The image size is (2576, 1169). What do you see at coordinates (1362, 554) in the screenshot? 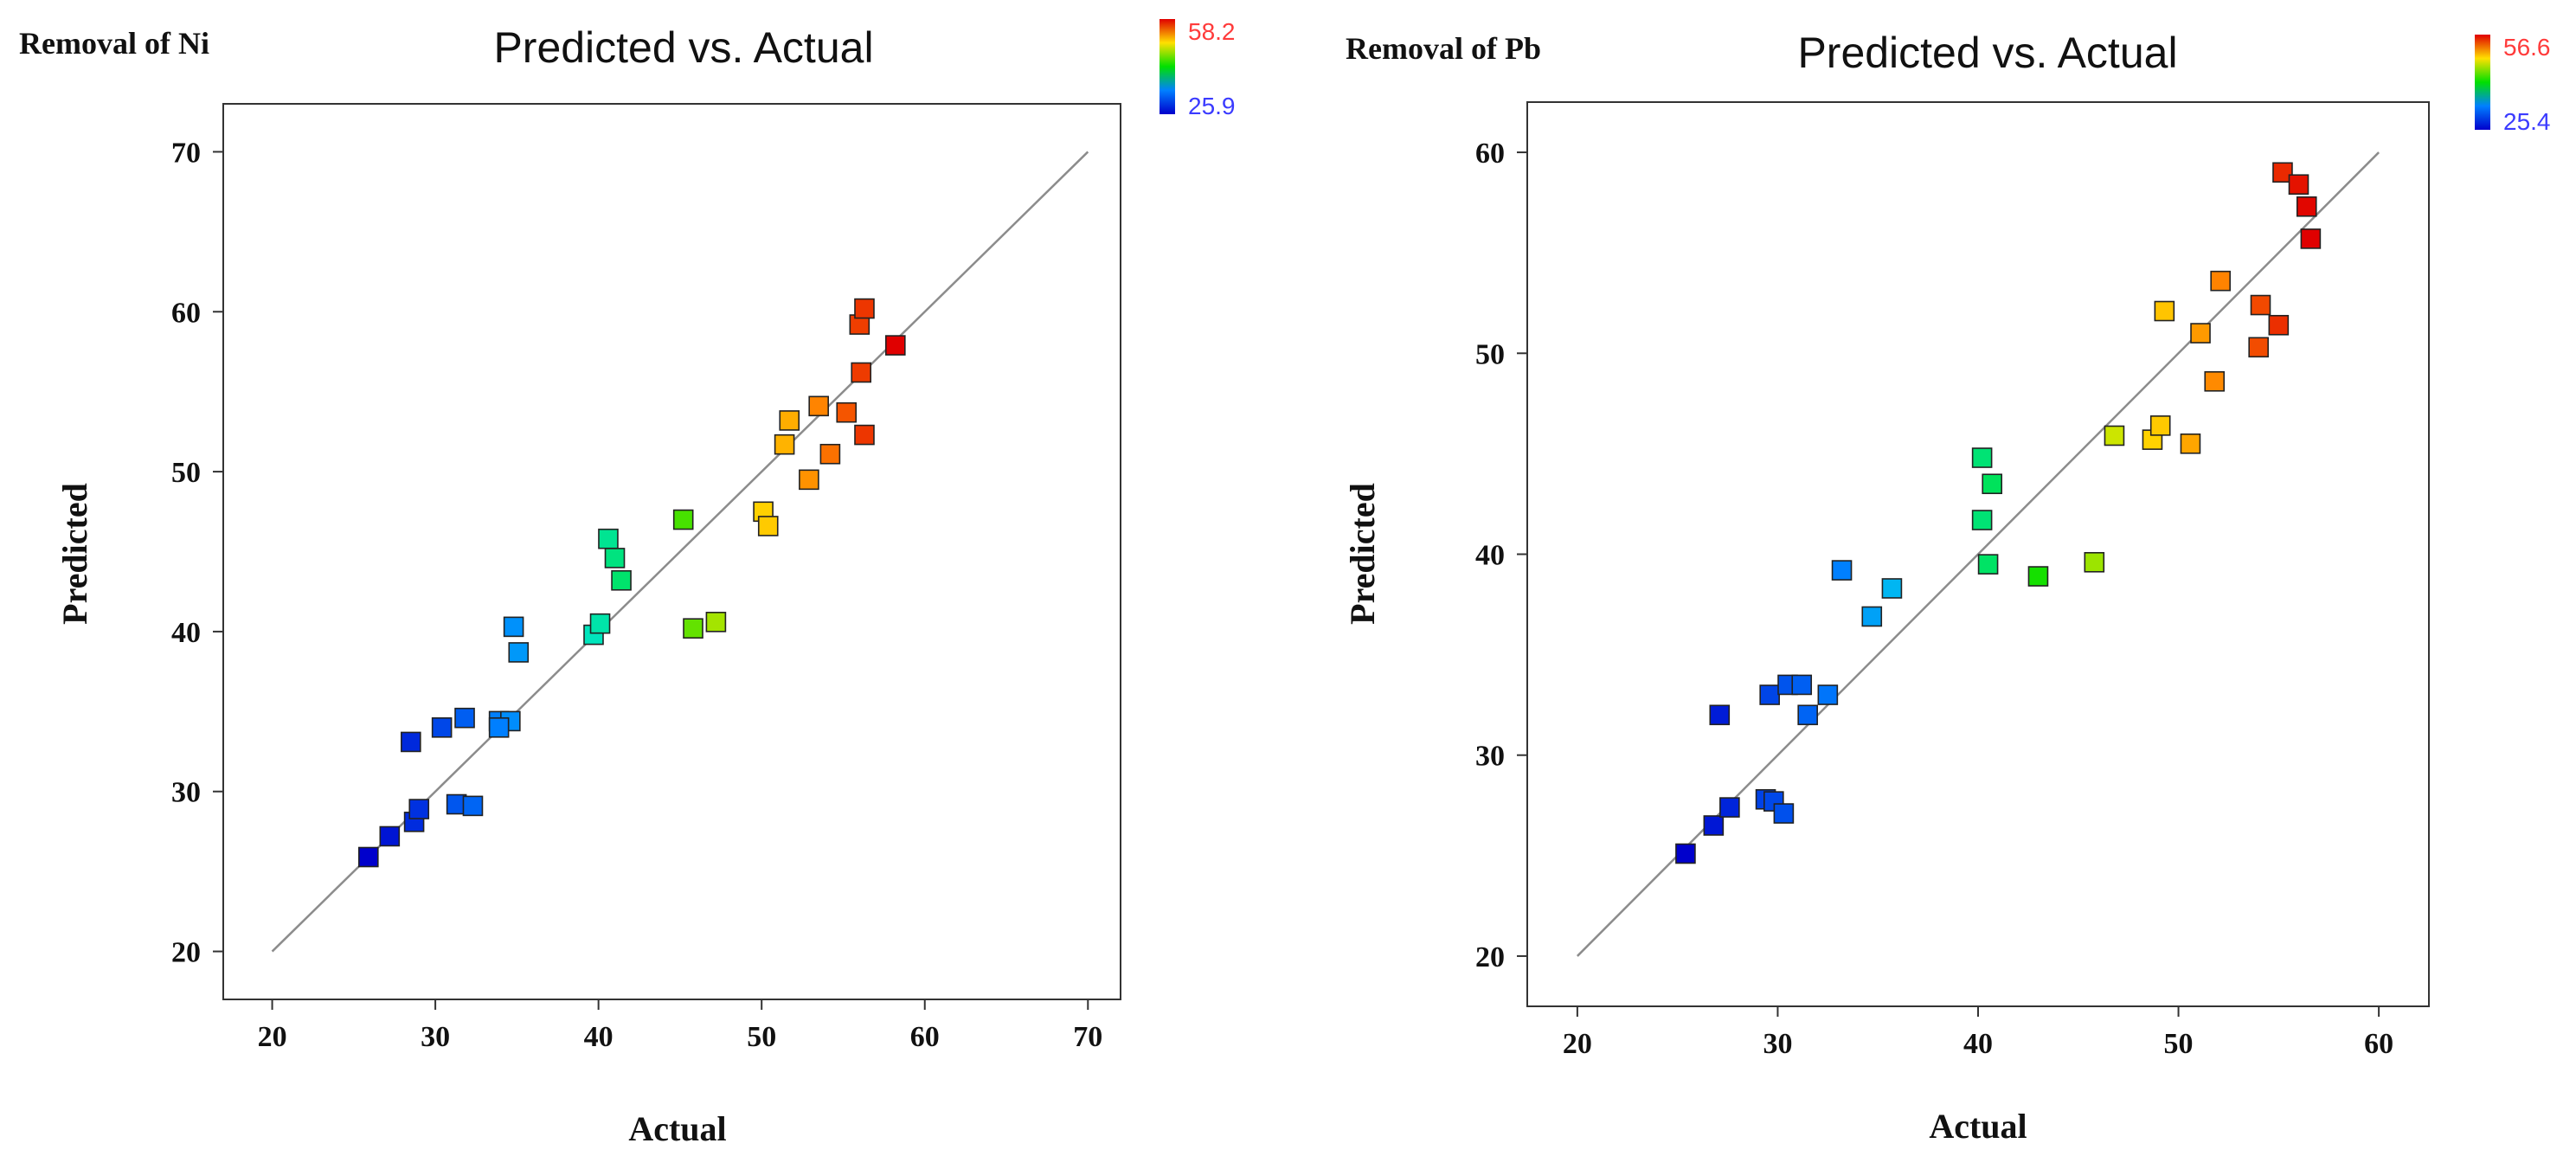
I see `y-axis-label-pb: Predicted` at bounding box center [1362, 554].